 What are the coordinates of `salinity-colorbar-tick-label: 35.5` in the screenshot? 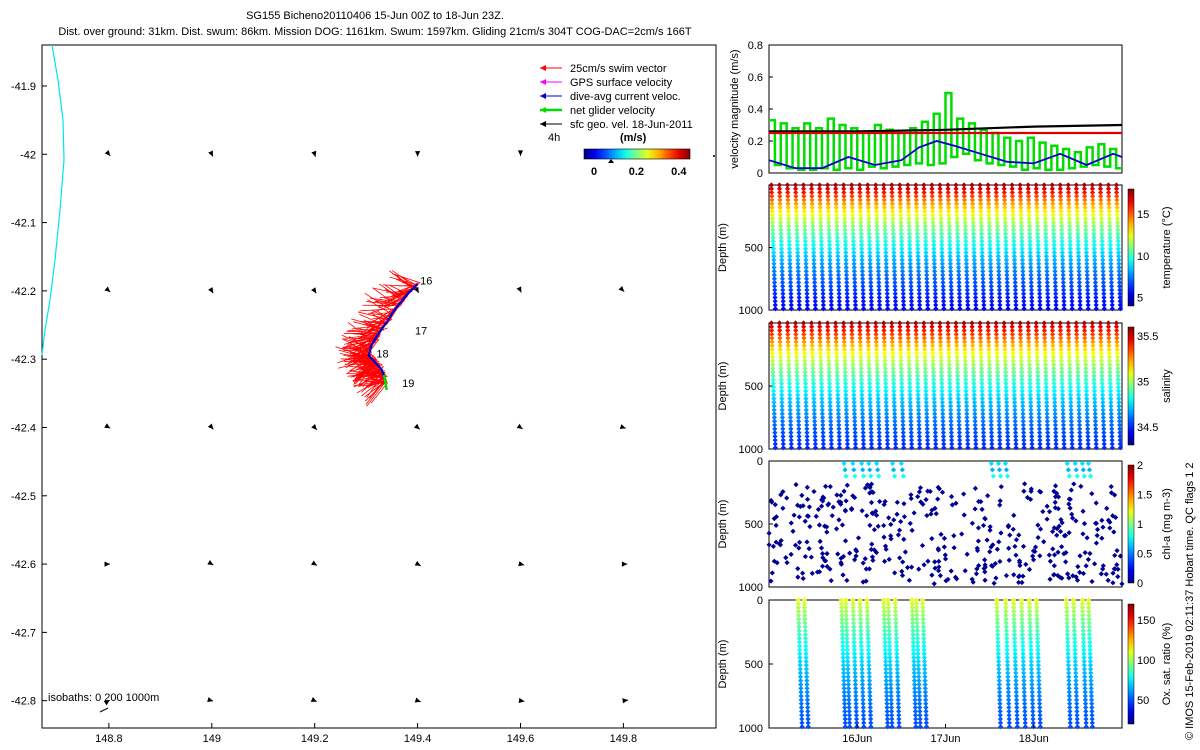 It's located at (1147, 337).